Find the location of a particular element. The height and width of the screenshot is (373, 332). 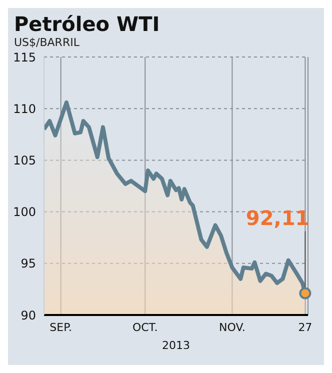

x-tick-label: 27 is located at coordinates (305, 327).